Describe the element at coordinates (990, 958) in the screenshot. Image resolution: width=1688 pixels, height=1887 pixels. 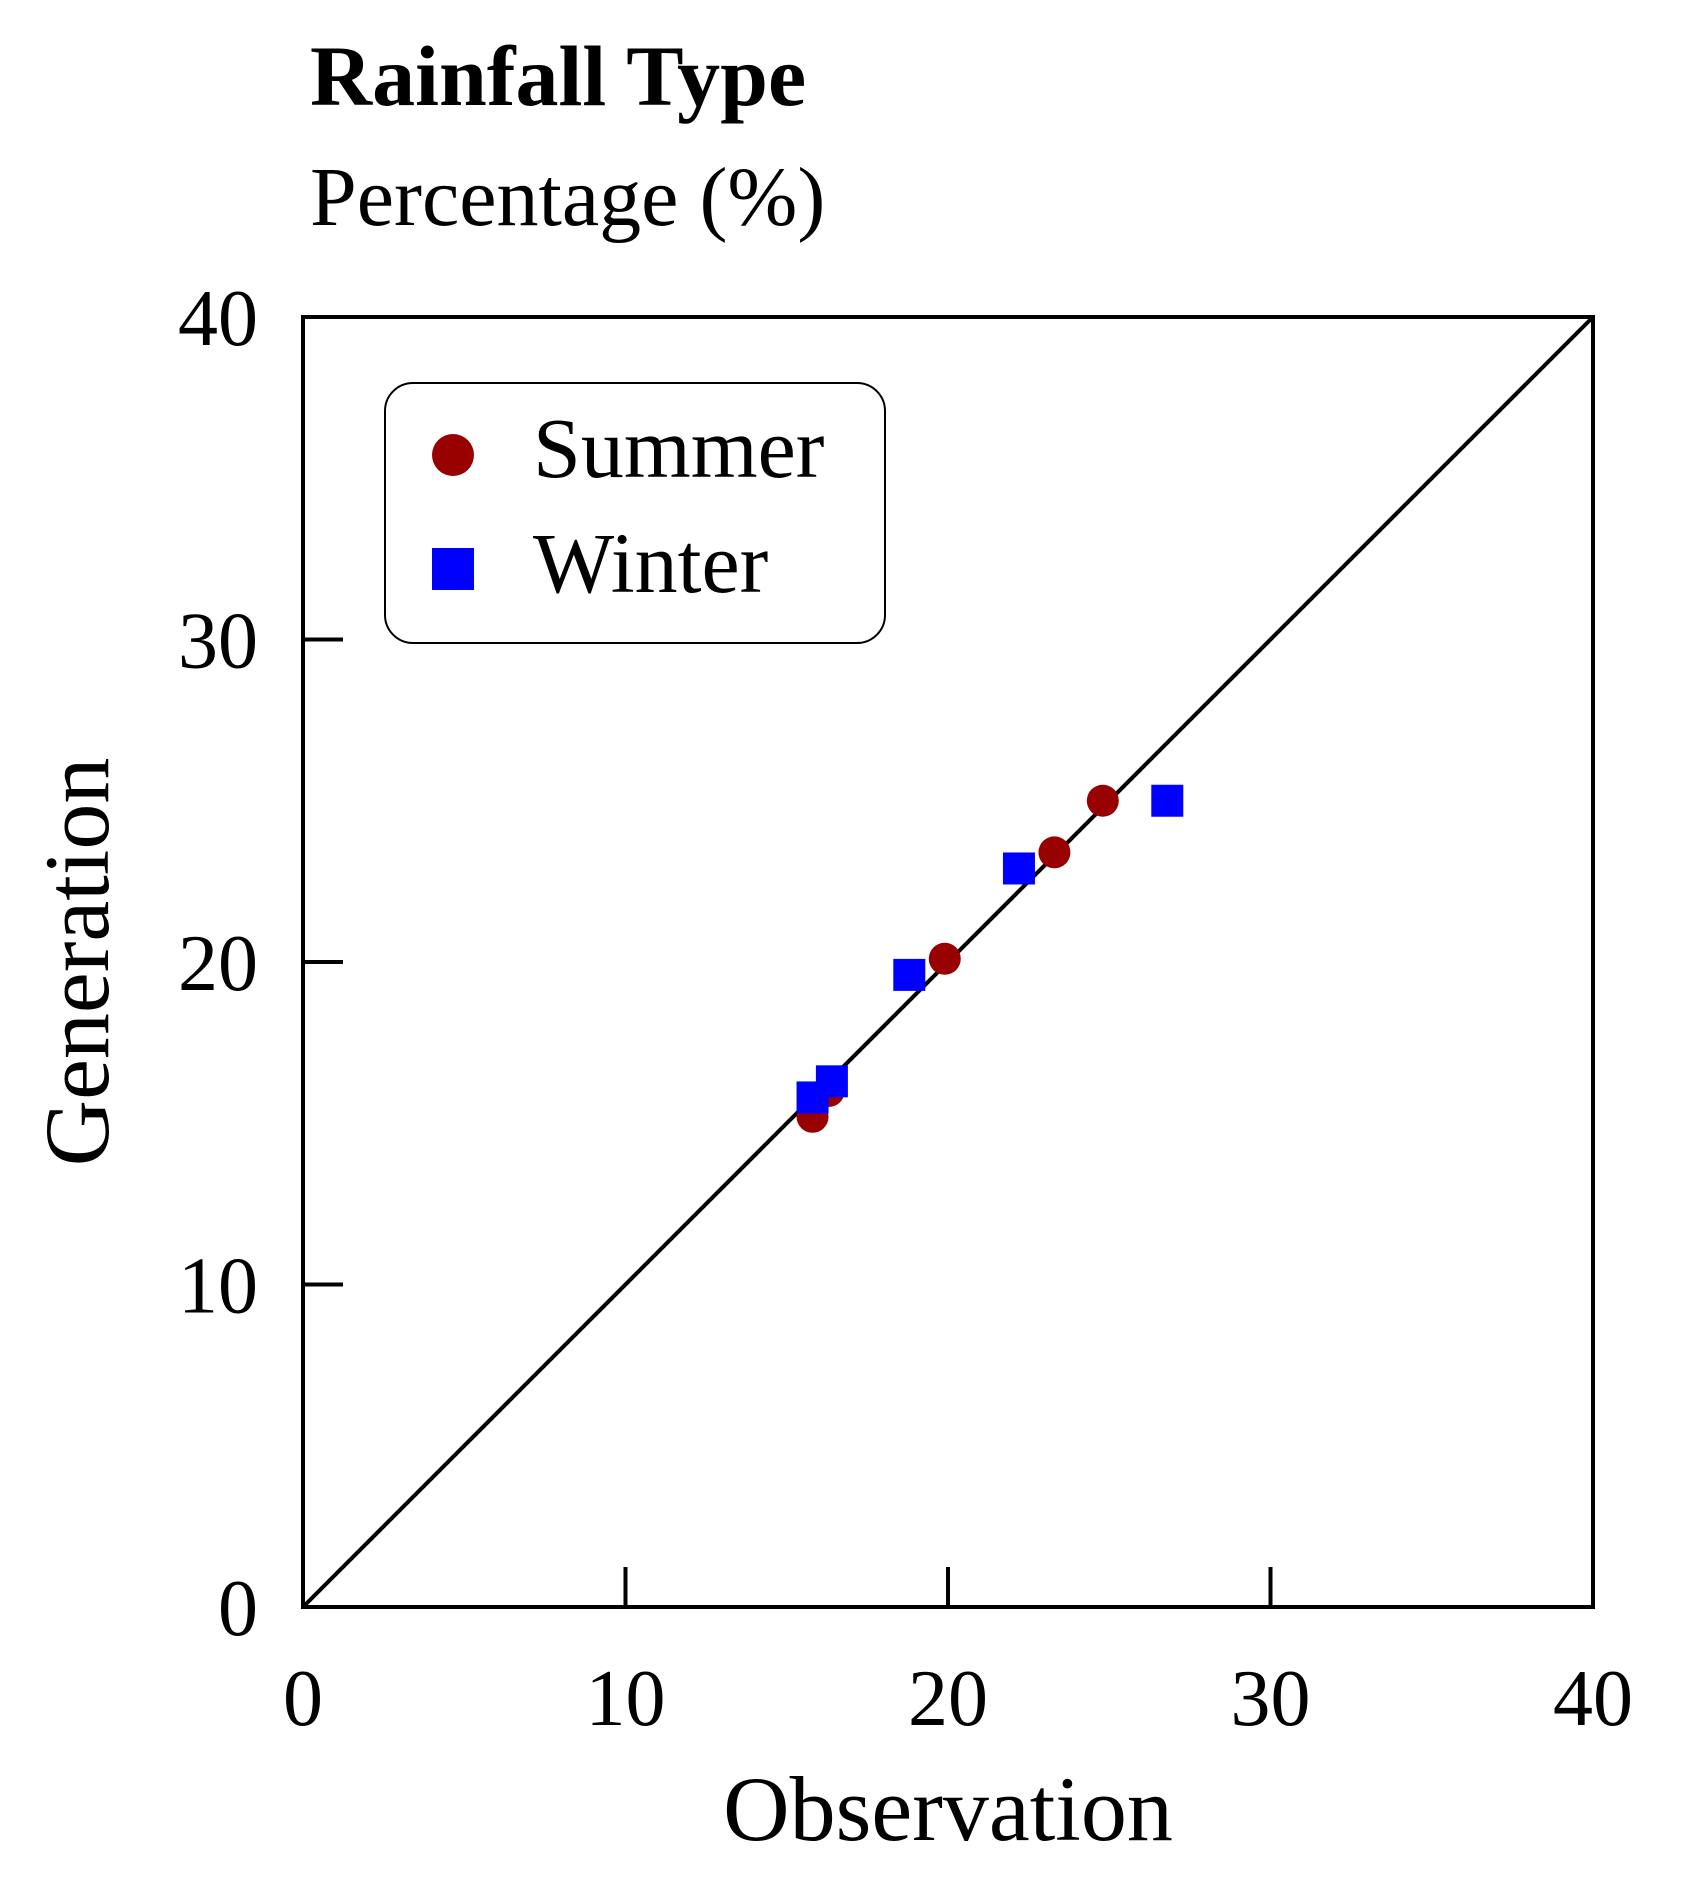
I see `data-points` at that location.